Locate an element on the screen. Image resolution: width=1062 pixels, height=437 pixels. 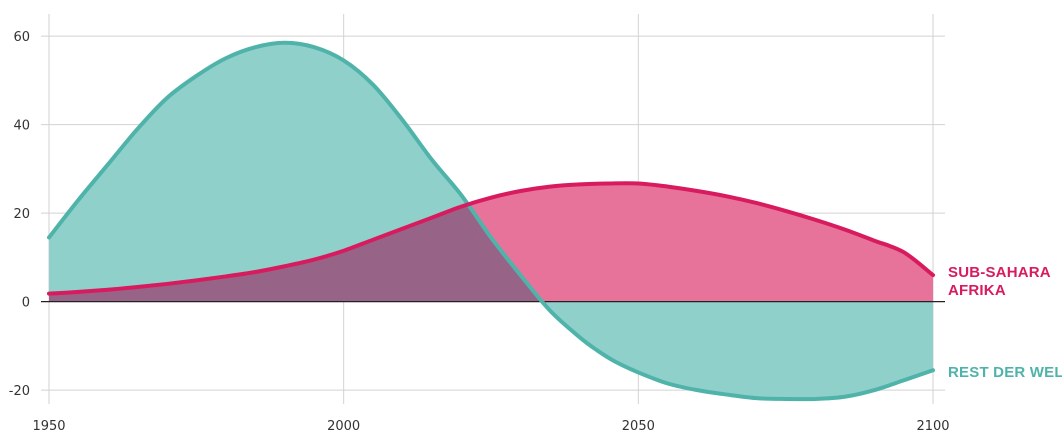
rest-der-welt-label-line: REST DER WELT is located at coordinates (1005, 372).